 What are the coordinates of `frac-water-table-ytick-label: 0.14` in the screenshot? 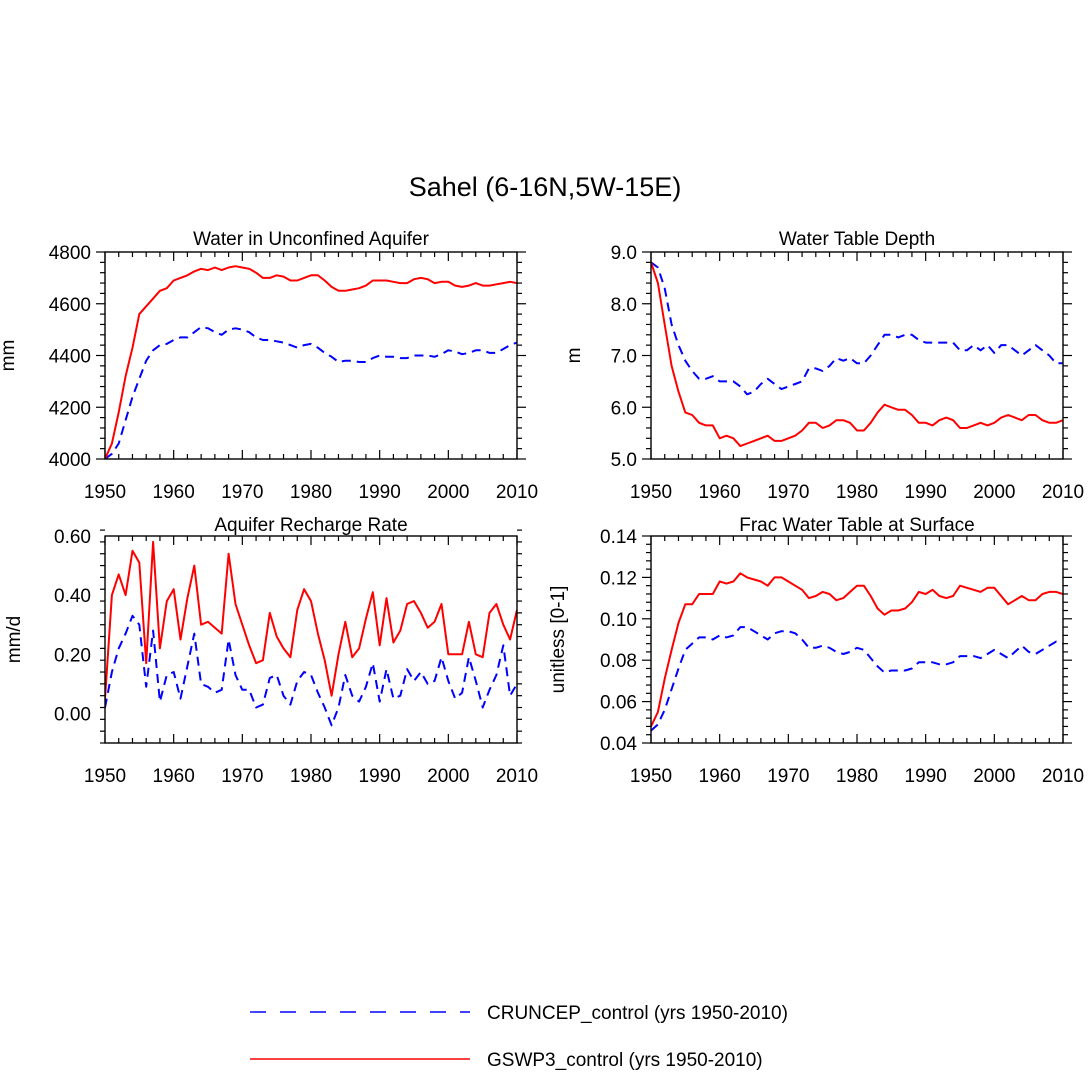 It's located at (618, 537).